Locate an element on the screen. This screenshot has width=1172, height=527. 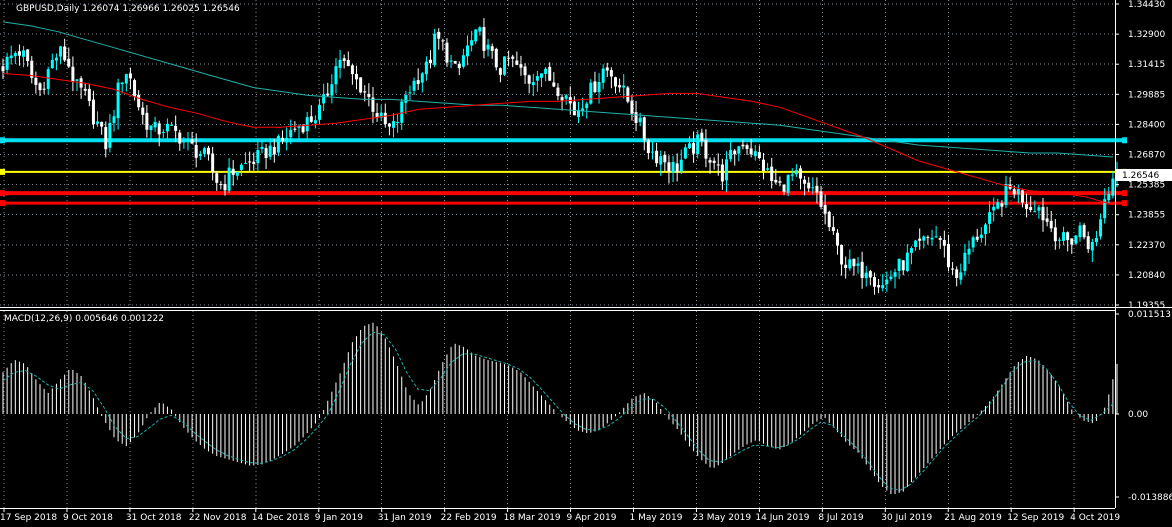
y-tick-label: 1.25385 is located at coordinates (1146, 186).